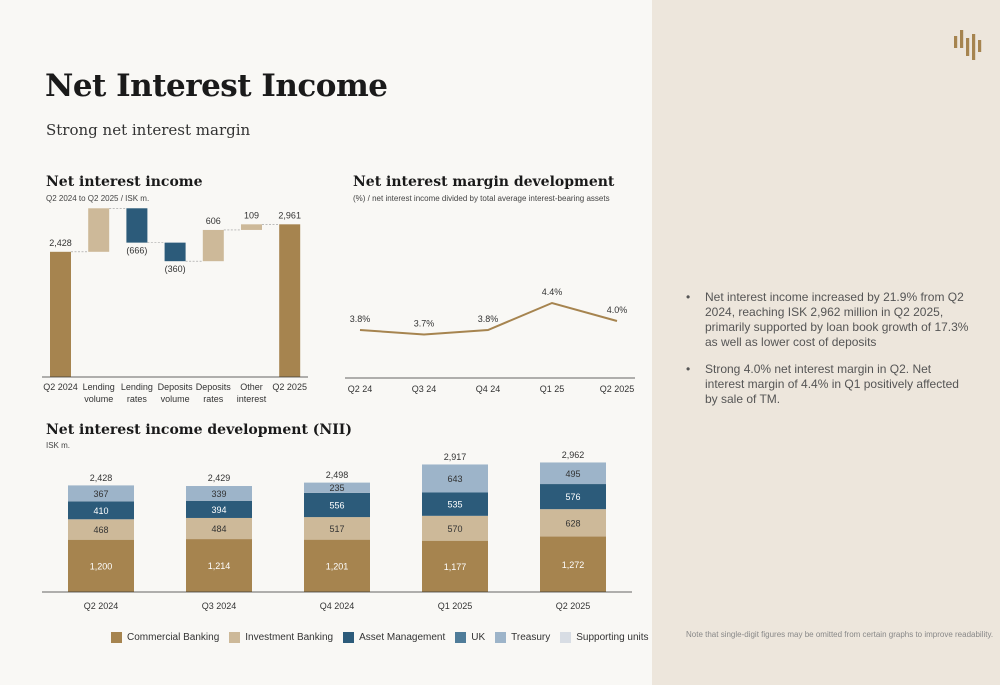  What do you see at coordinates (235, 637) in the screenshot?
I see `legend-swatch-investment` at bounding box center [235, 637].